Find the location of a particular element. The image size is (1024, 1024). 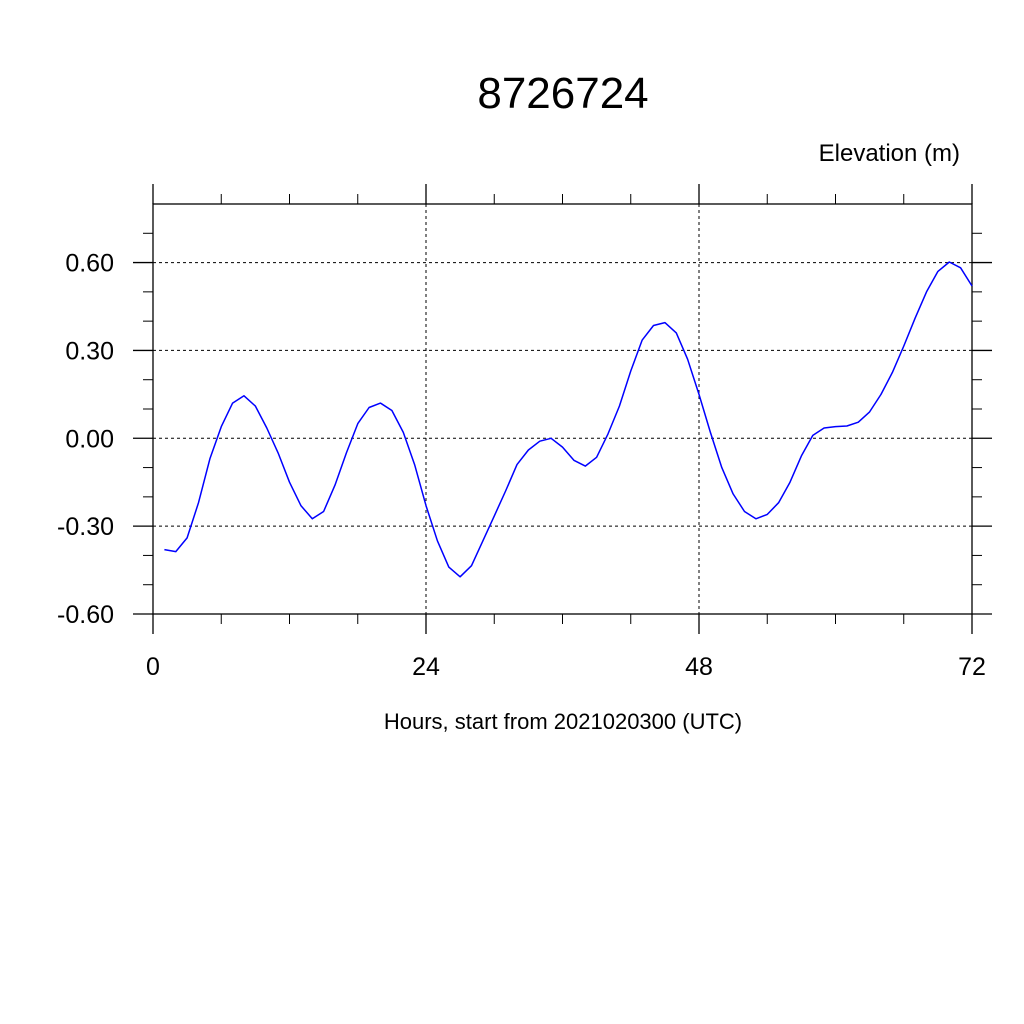

y-tick-label: 0.00 is located at coordinates (89, 439).